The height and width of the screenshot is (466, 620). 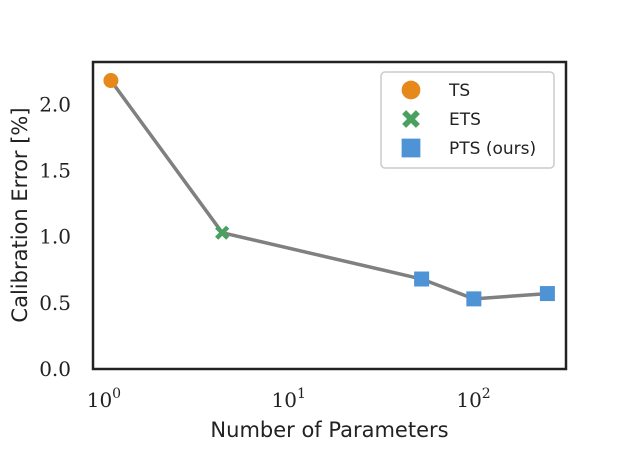 I want to click on y-tick-label: 2.0, so click(x=55, y=104).